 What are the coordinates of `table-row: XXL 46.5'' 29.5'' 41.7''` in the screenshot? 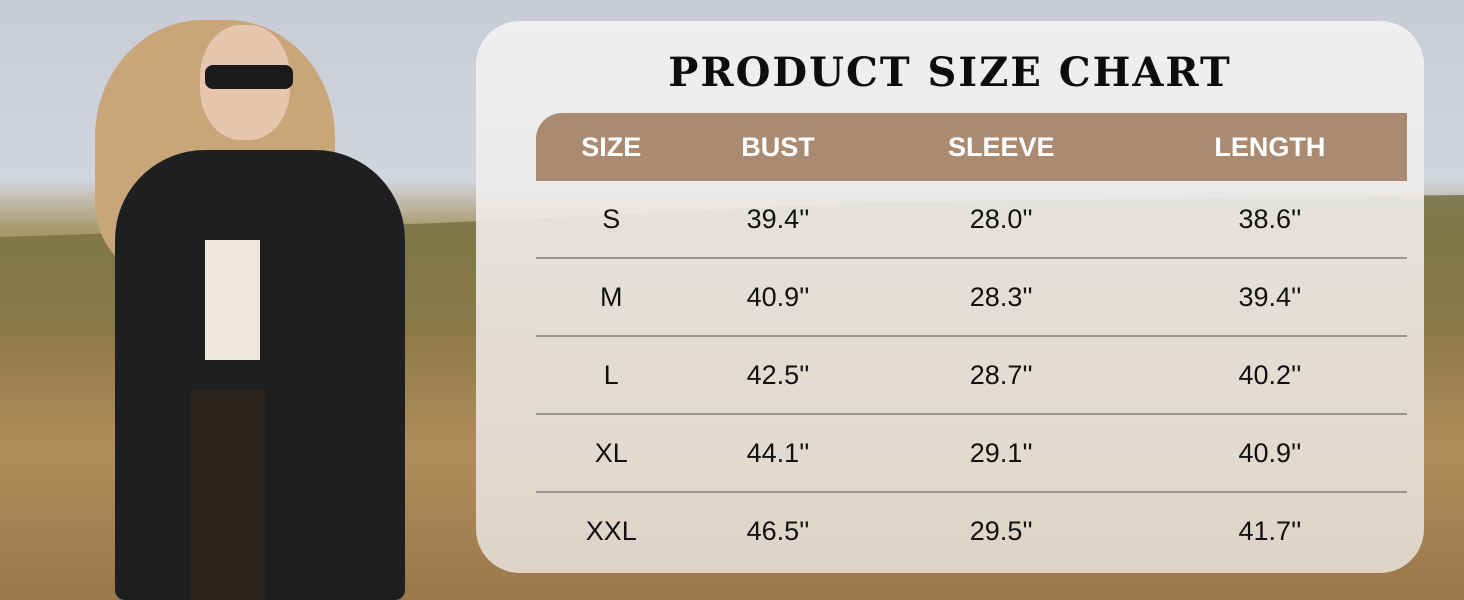 It's located at (971, 530).